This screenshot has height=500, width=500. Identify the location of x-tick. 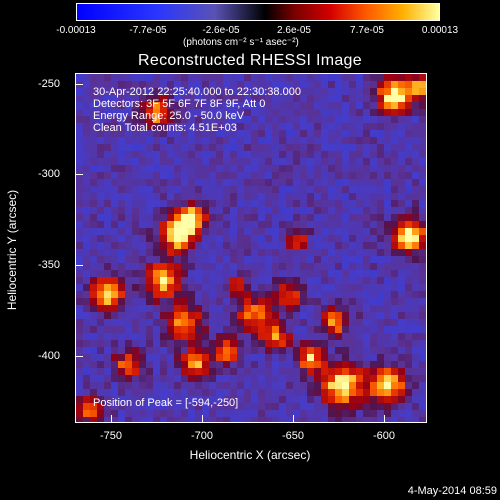
(202, 419).